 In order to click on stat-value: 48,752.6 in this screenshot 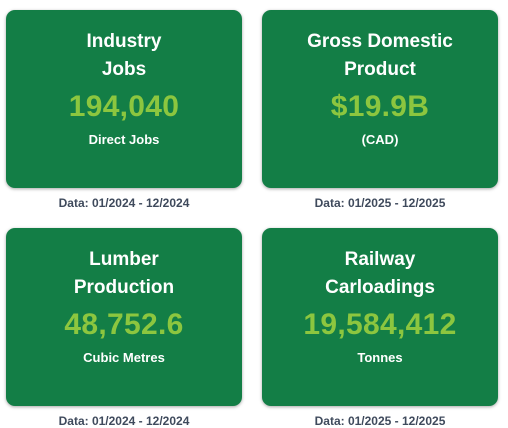, I will do `click(124, 324)`.